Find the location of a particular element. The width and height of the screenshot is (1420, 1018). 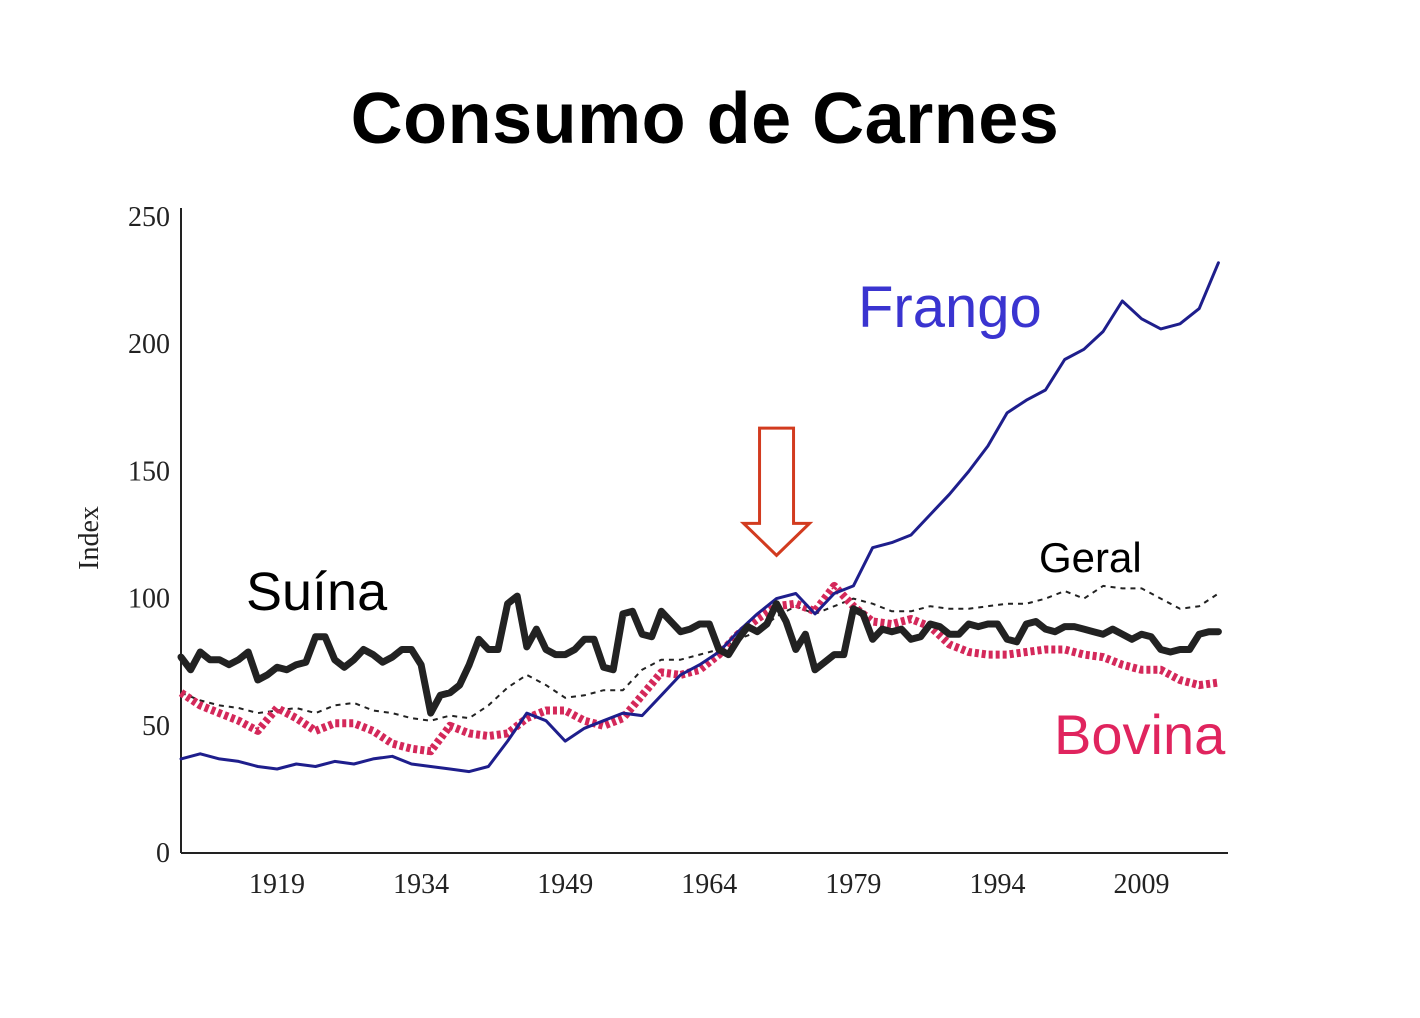

label-suina: Suína is located at coordinates (317, 592).